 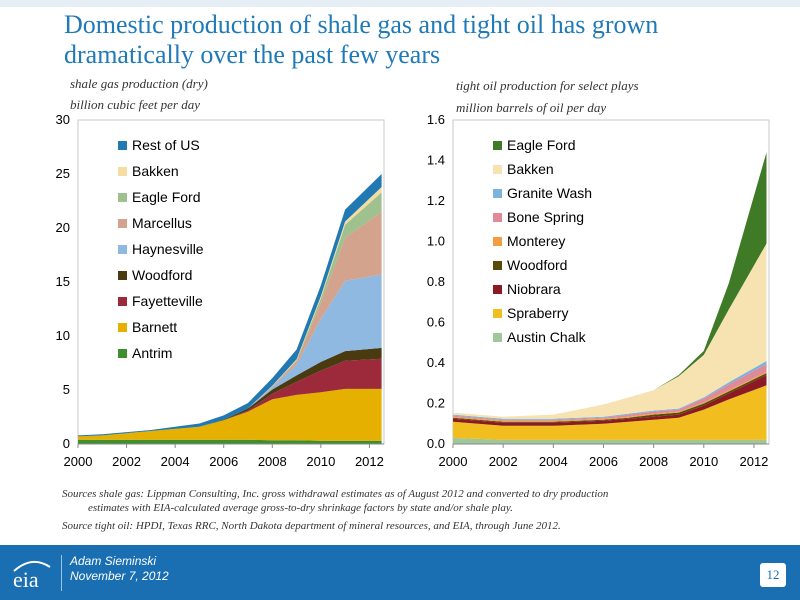 What do you see at coordinates (223, 461) in the screenshot?
I see `gas-xtick-label: 2006` at bounding box center [223, 461].